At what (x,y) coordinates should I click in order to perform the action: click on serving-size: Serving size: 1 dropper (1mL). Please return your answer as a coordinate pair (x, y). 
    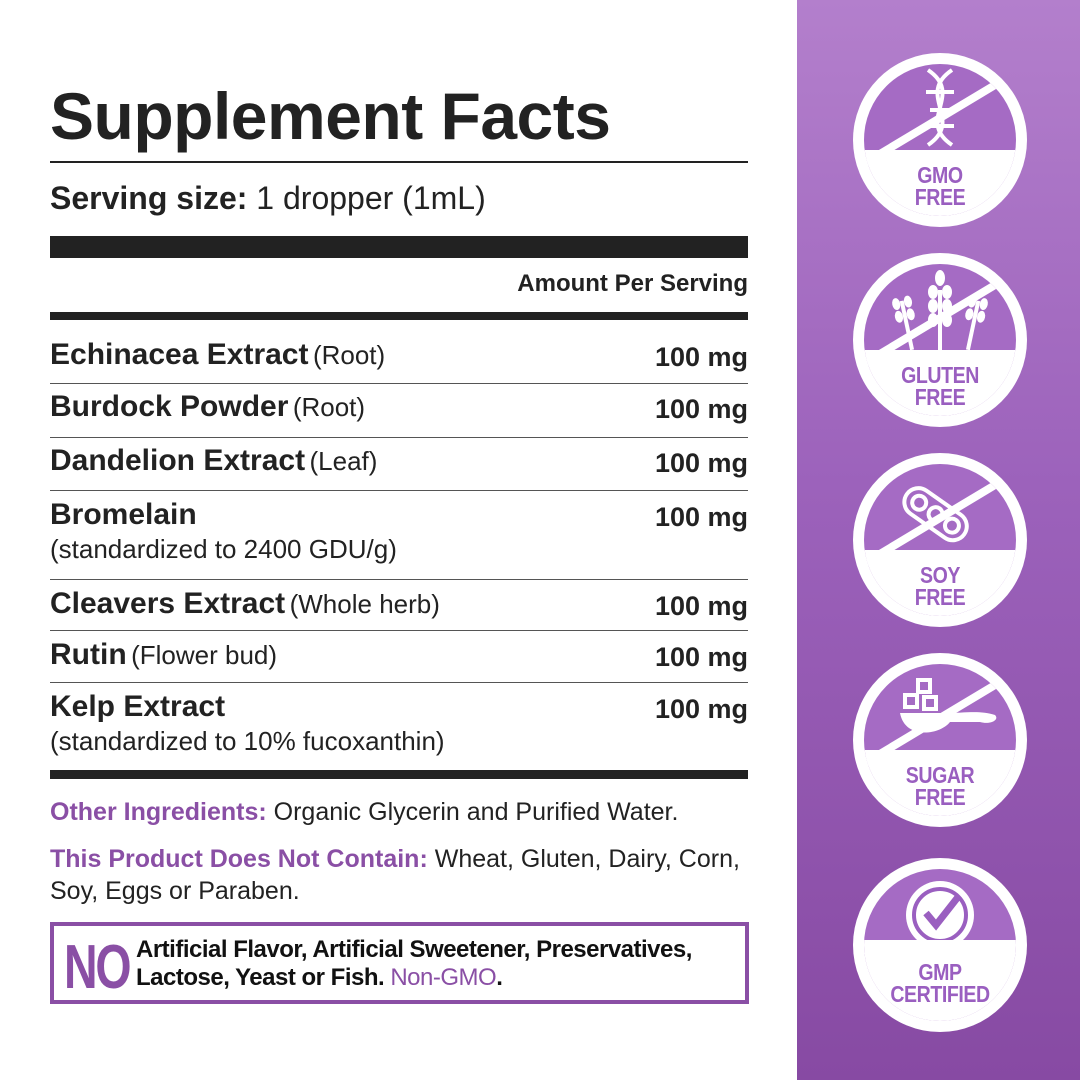
    Looking at the image, I should click on (268, 198).